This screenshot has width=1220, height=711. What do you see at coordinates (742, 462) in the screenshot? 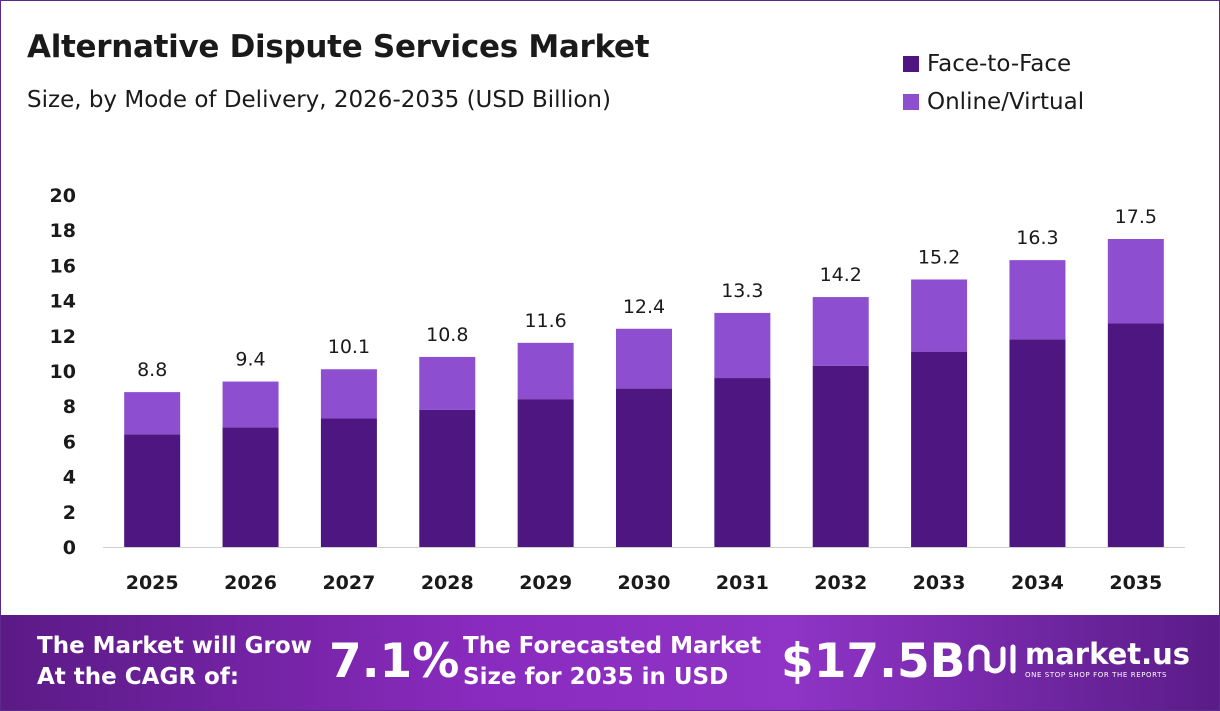
I see `bar-face-to-face-2031` at bounding box center [742, 462].